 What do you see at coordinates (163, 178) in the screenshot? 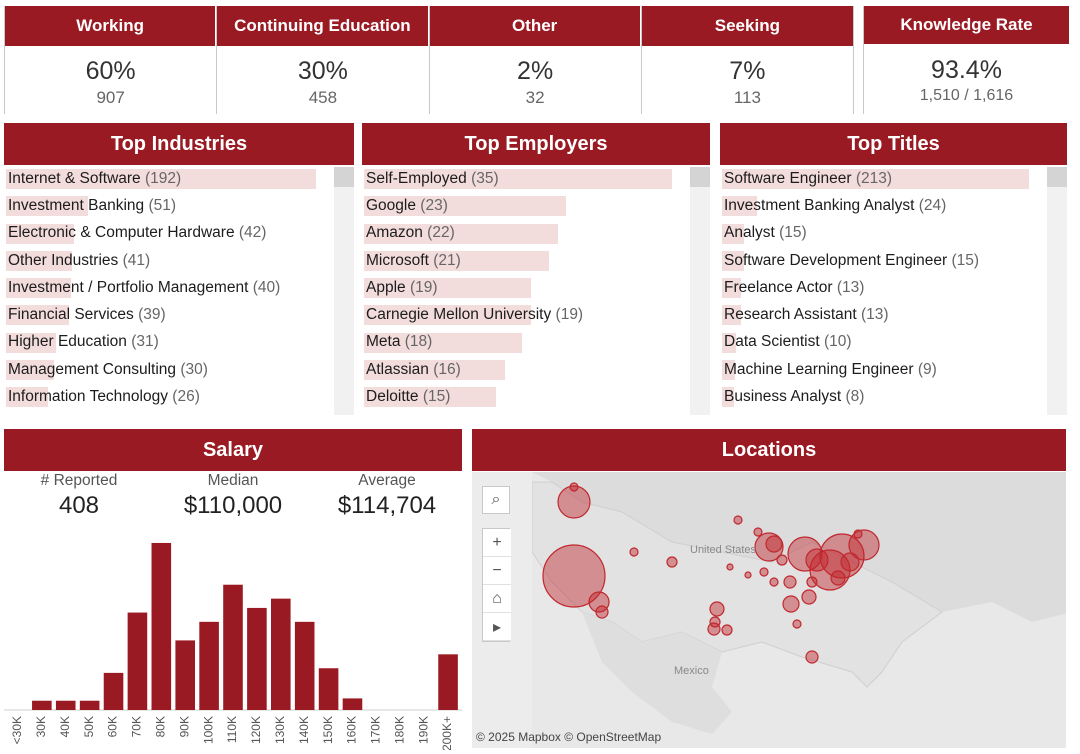
I see `list-item-count: (192)` at bounding box center [163, 178].